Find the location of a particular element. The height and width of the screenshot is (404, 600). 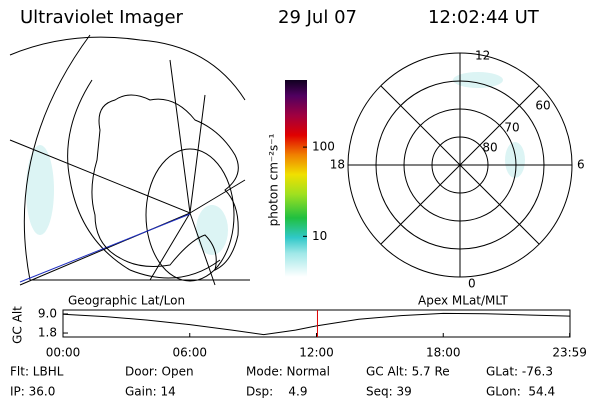

timeline-right-title: Apex MLat/MLT is located at coordinates (463, 301).